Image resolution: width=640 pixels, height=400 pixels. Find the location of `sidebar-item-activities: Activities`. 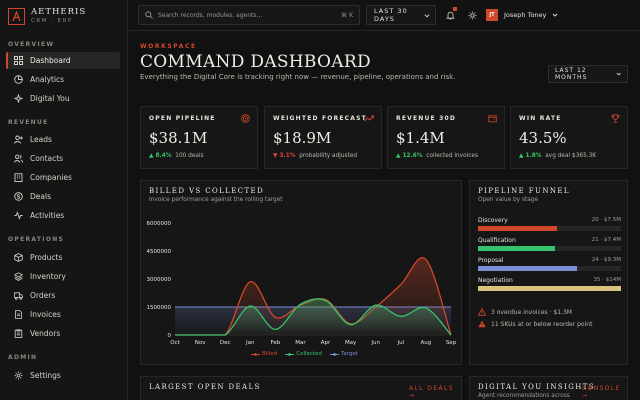

sidebar-item-activities: Activities is located at coordinates (63, 215).